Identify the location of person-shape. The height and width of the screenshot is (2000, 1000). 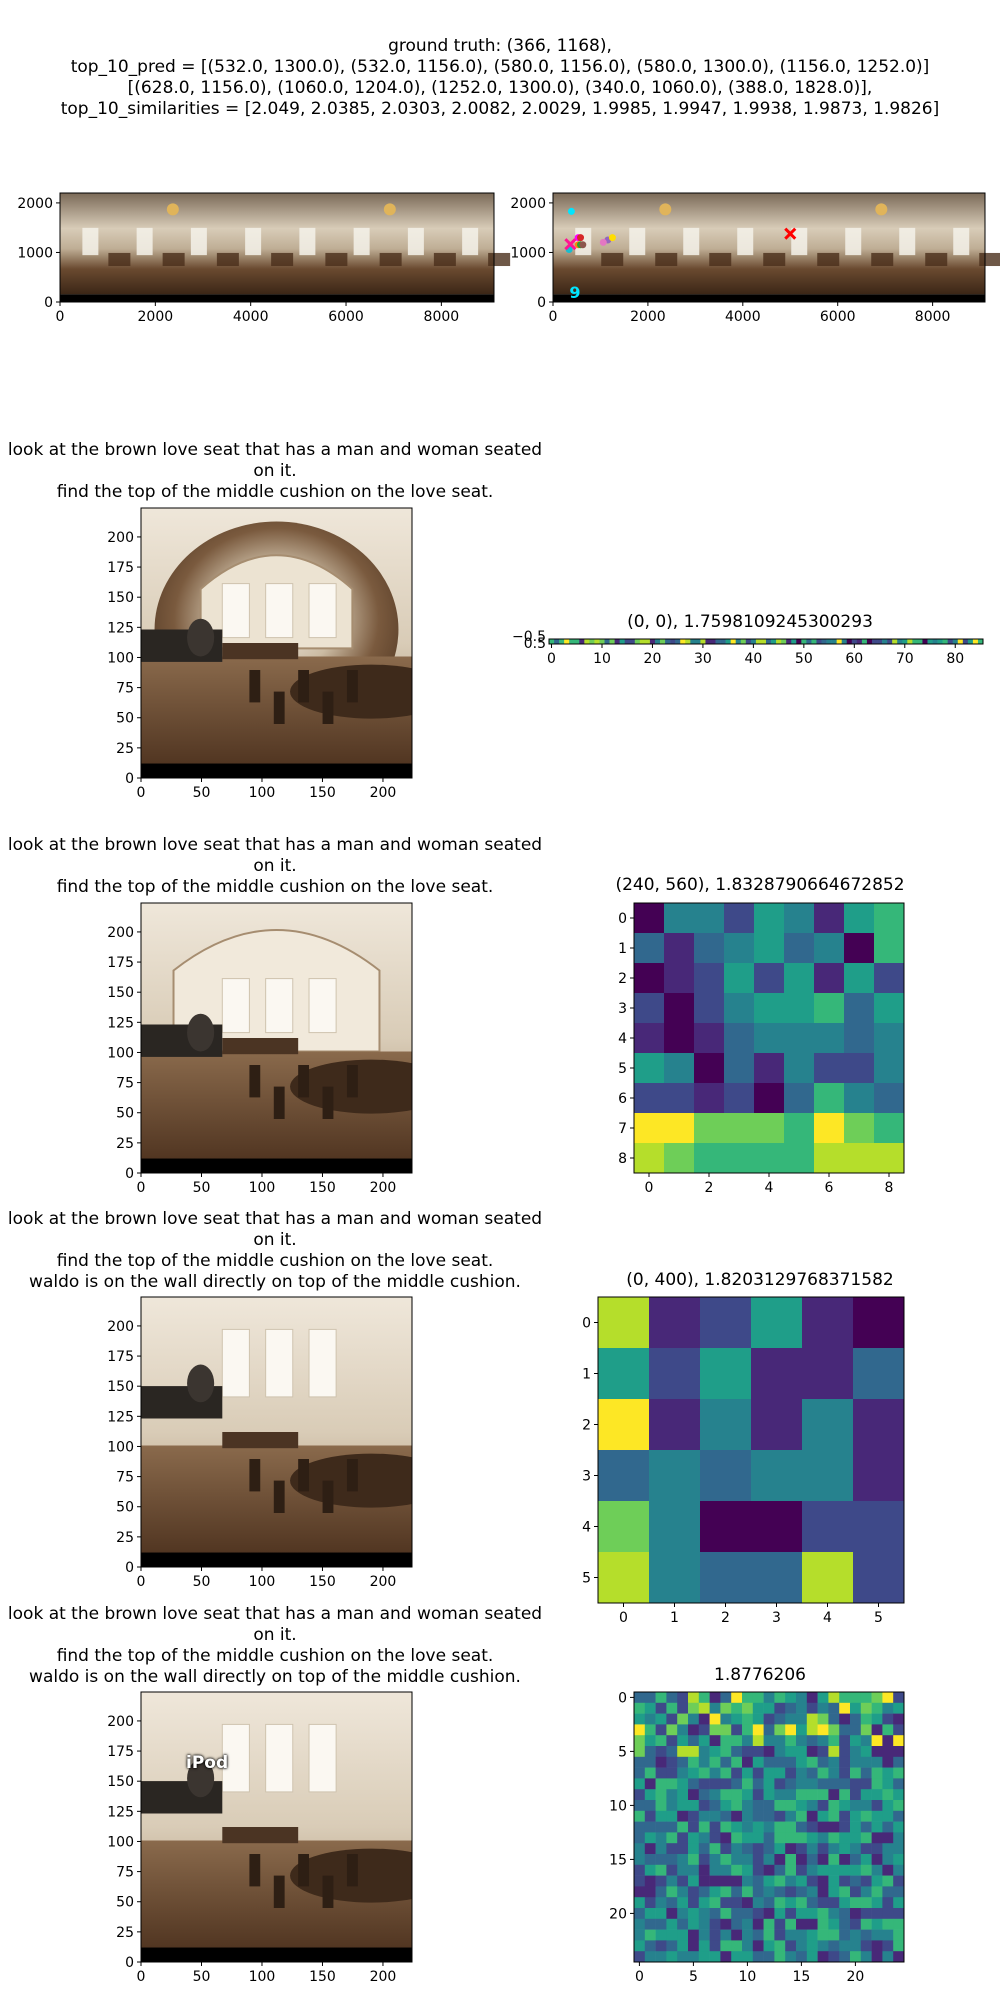
(201, 637).